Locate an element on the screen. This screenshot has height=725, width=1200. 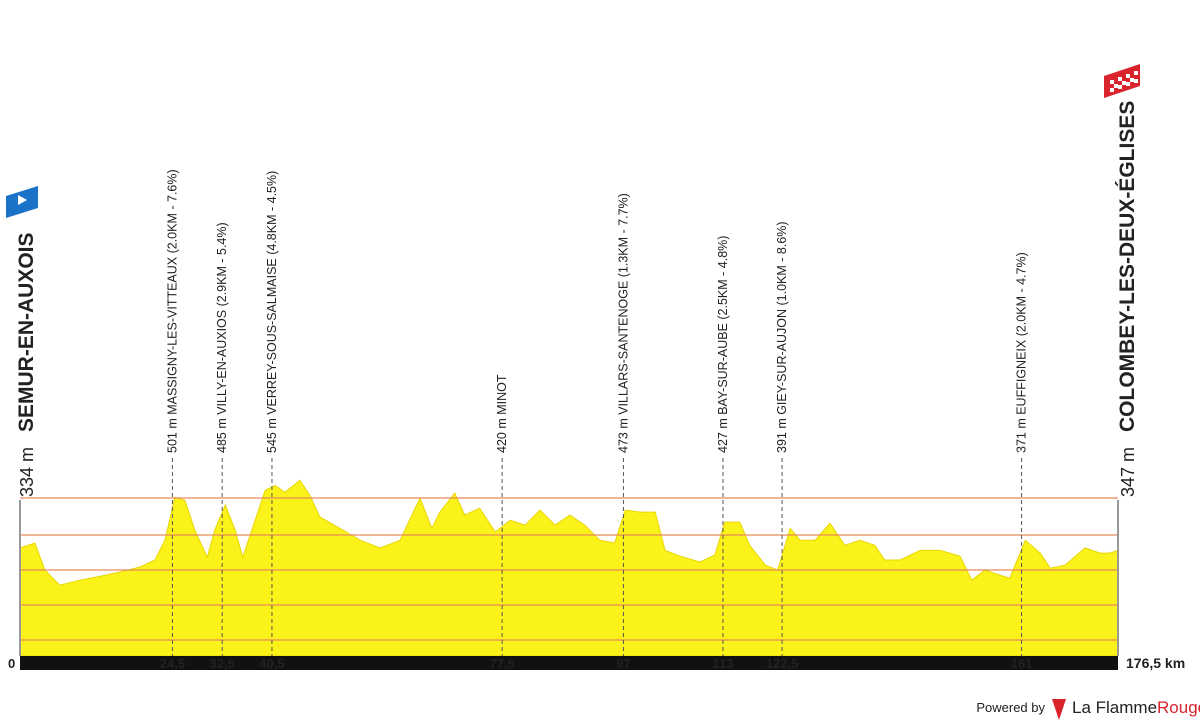
finish-flag-check is located at coordinates (1124, 81).